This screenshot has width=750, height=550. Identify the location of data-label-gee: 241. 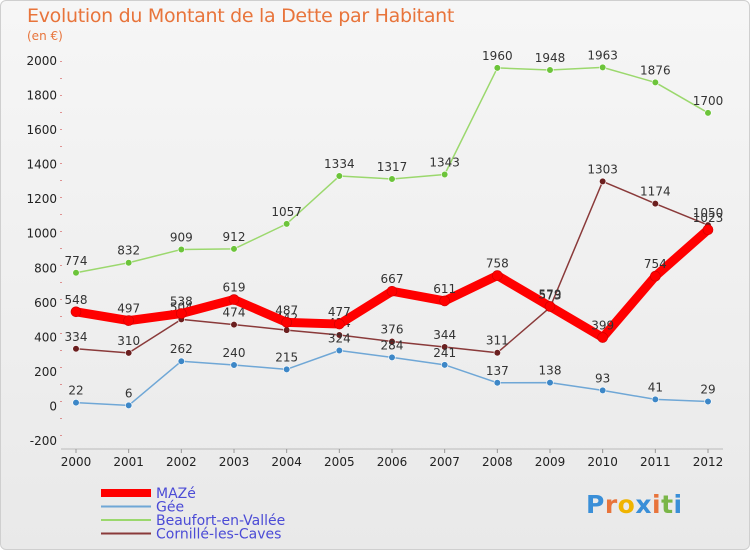
(444, 353).